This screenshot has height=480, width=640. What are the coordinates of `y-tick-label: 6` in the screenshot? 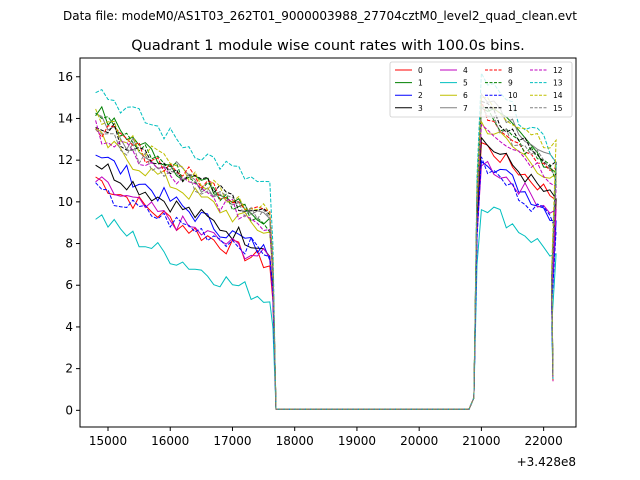 It's located at (69, 285).